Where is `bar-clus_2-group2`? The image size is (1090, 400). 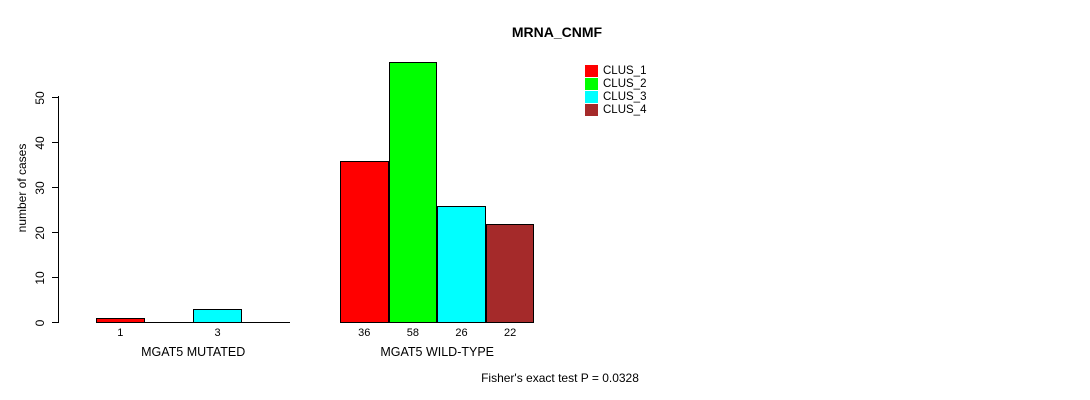 bar-clus_2-group2 is located at coordinates (413, 192).